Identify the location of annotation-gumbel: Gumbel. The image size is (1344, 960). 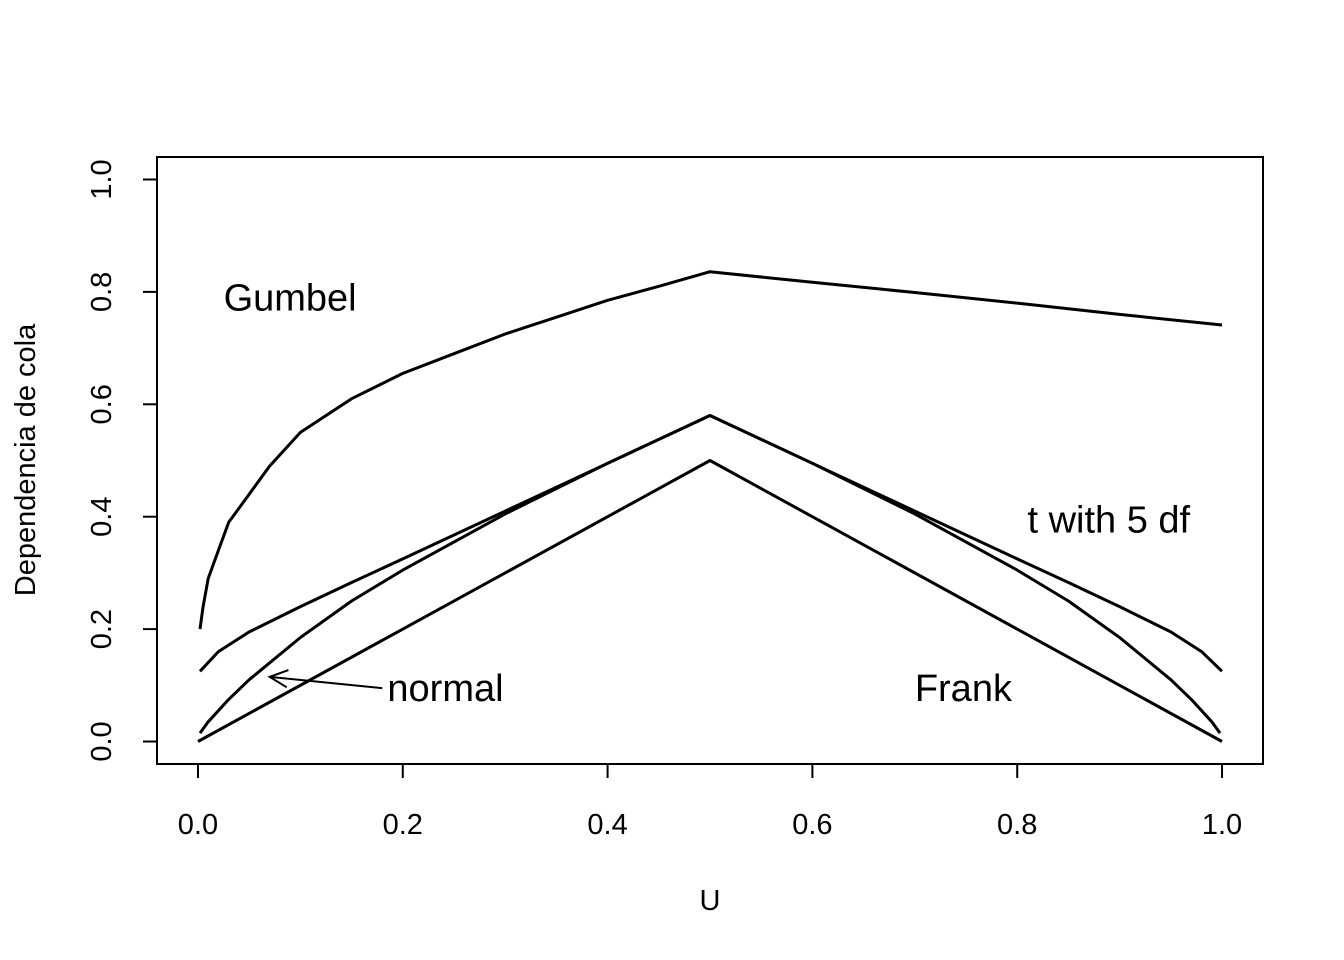
(290, 299).